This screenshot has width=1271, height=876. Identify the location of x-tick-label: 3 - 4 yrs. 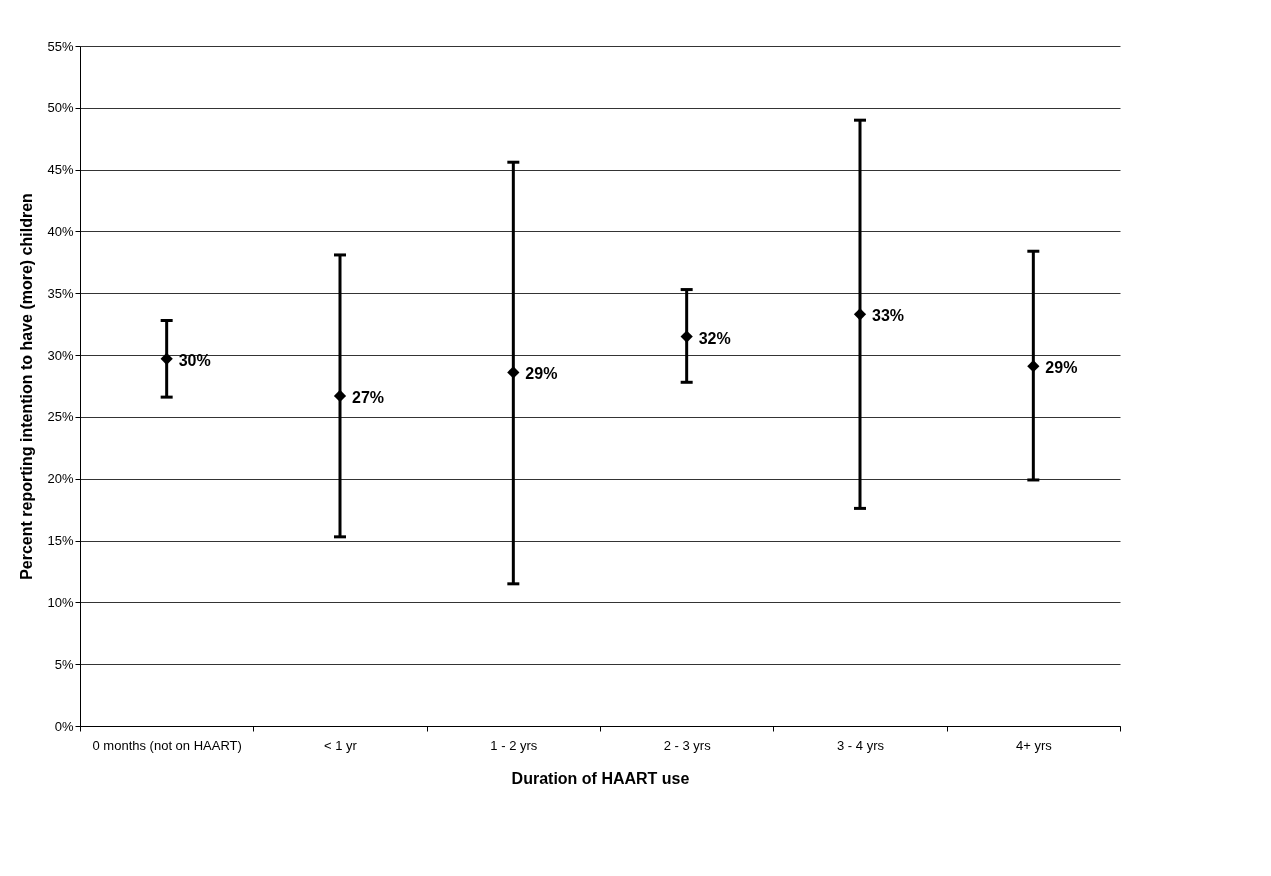
(861, 745).